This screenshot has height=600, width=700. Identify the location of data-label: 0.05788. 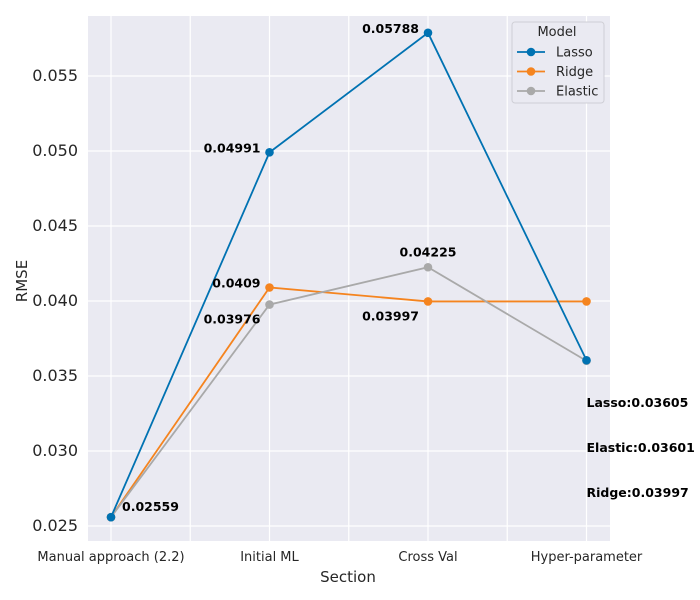
(390, 28).